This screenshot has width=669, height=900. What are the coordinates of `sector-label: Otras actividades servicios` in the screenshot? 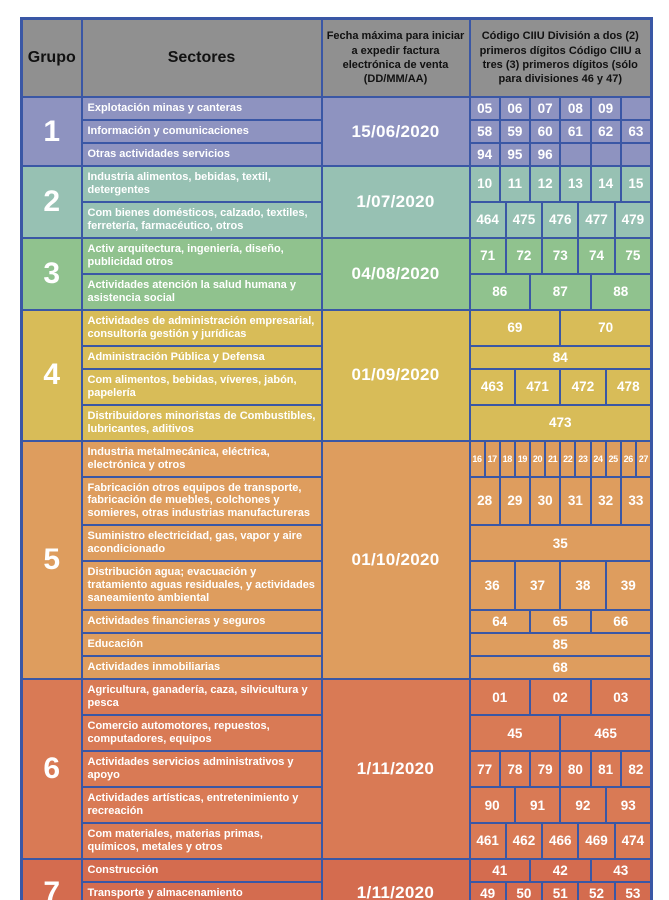 It's located at (158, 154).